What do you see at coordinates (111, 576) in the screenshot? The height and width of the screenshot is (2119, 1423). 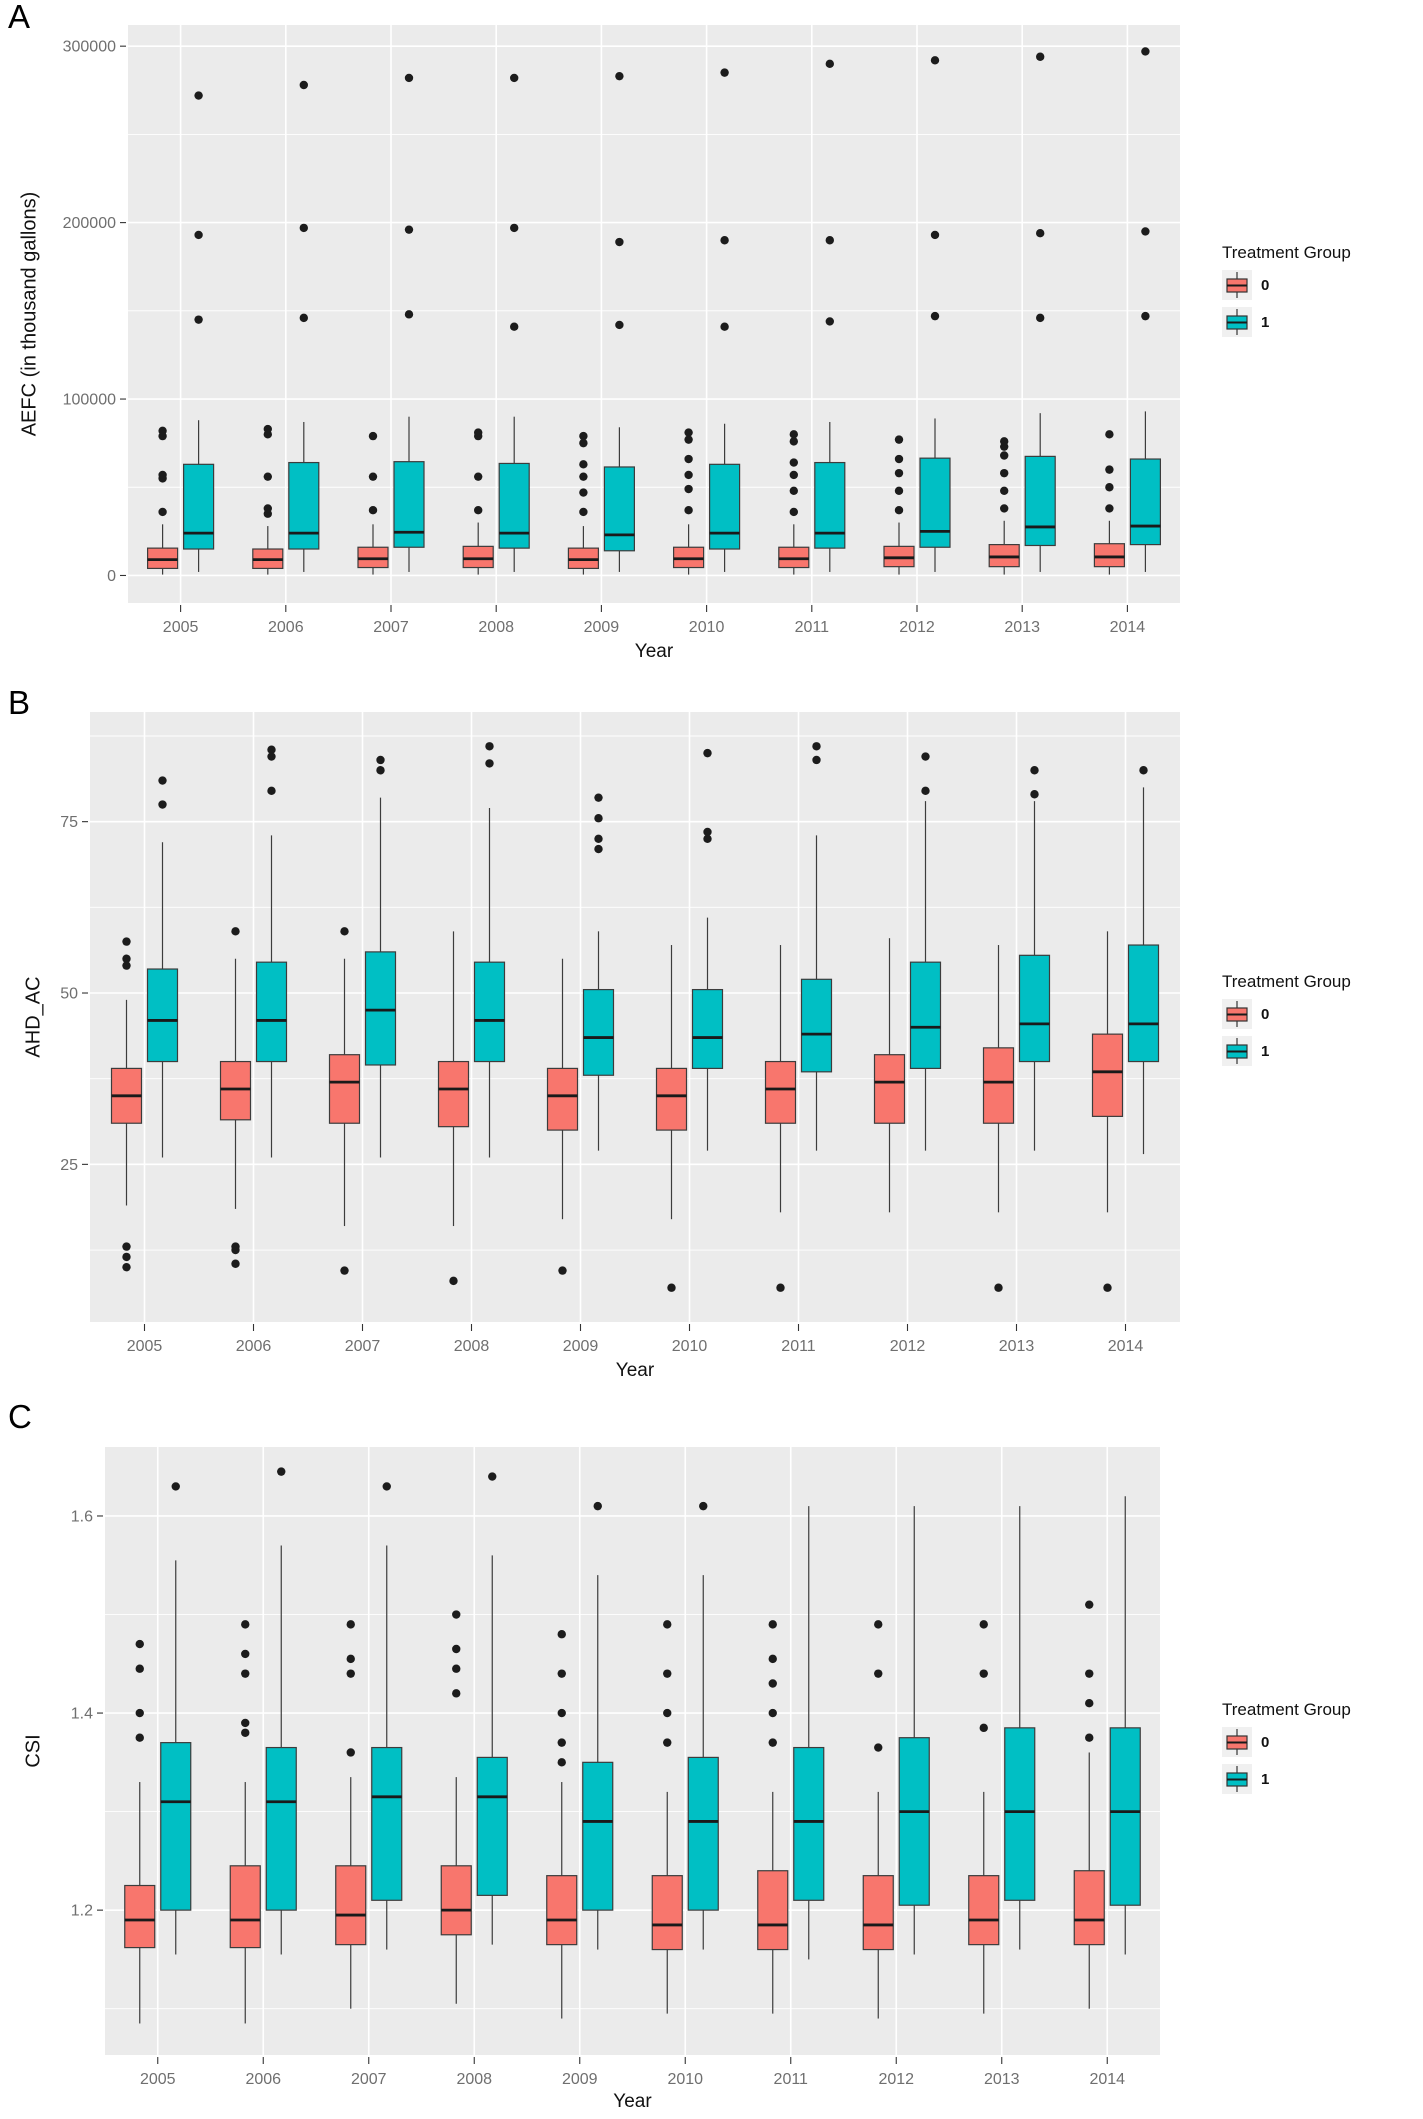 I see `y-tick-label: 0` at bounding box center [111, 576].